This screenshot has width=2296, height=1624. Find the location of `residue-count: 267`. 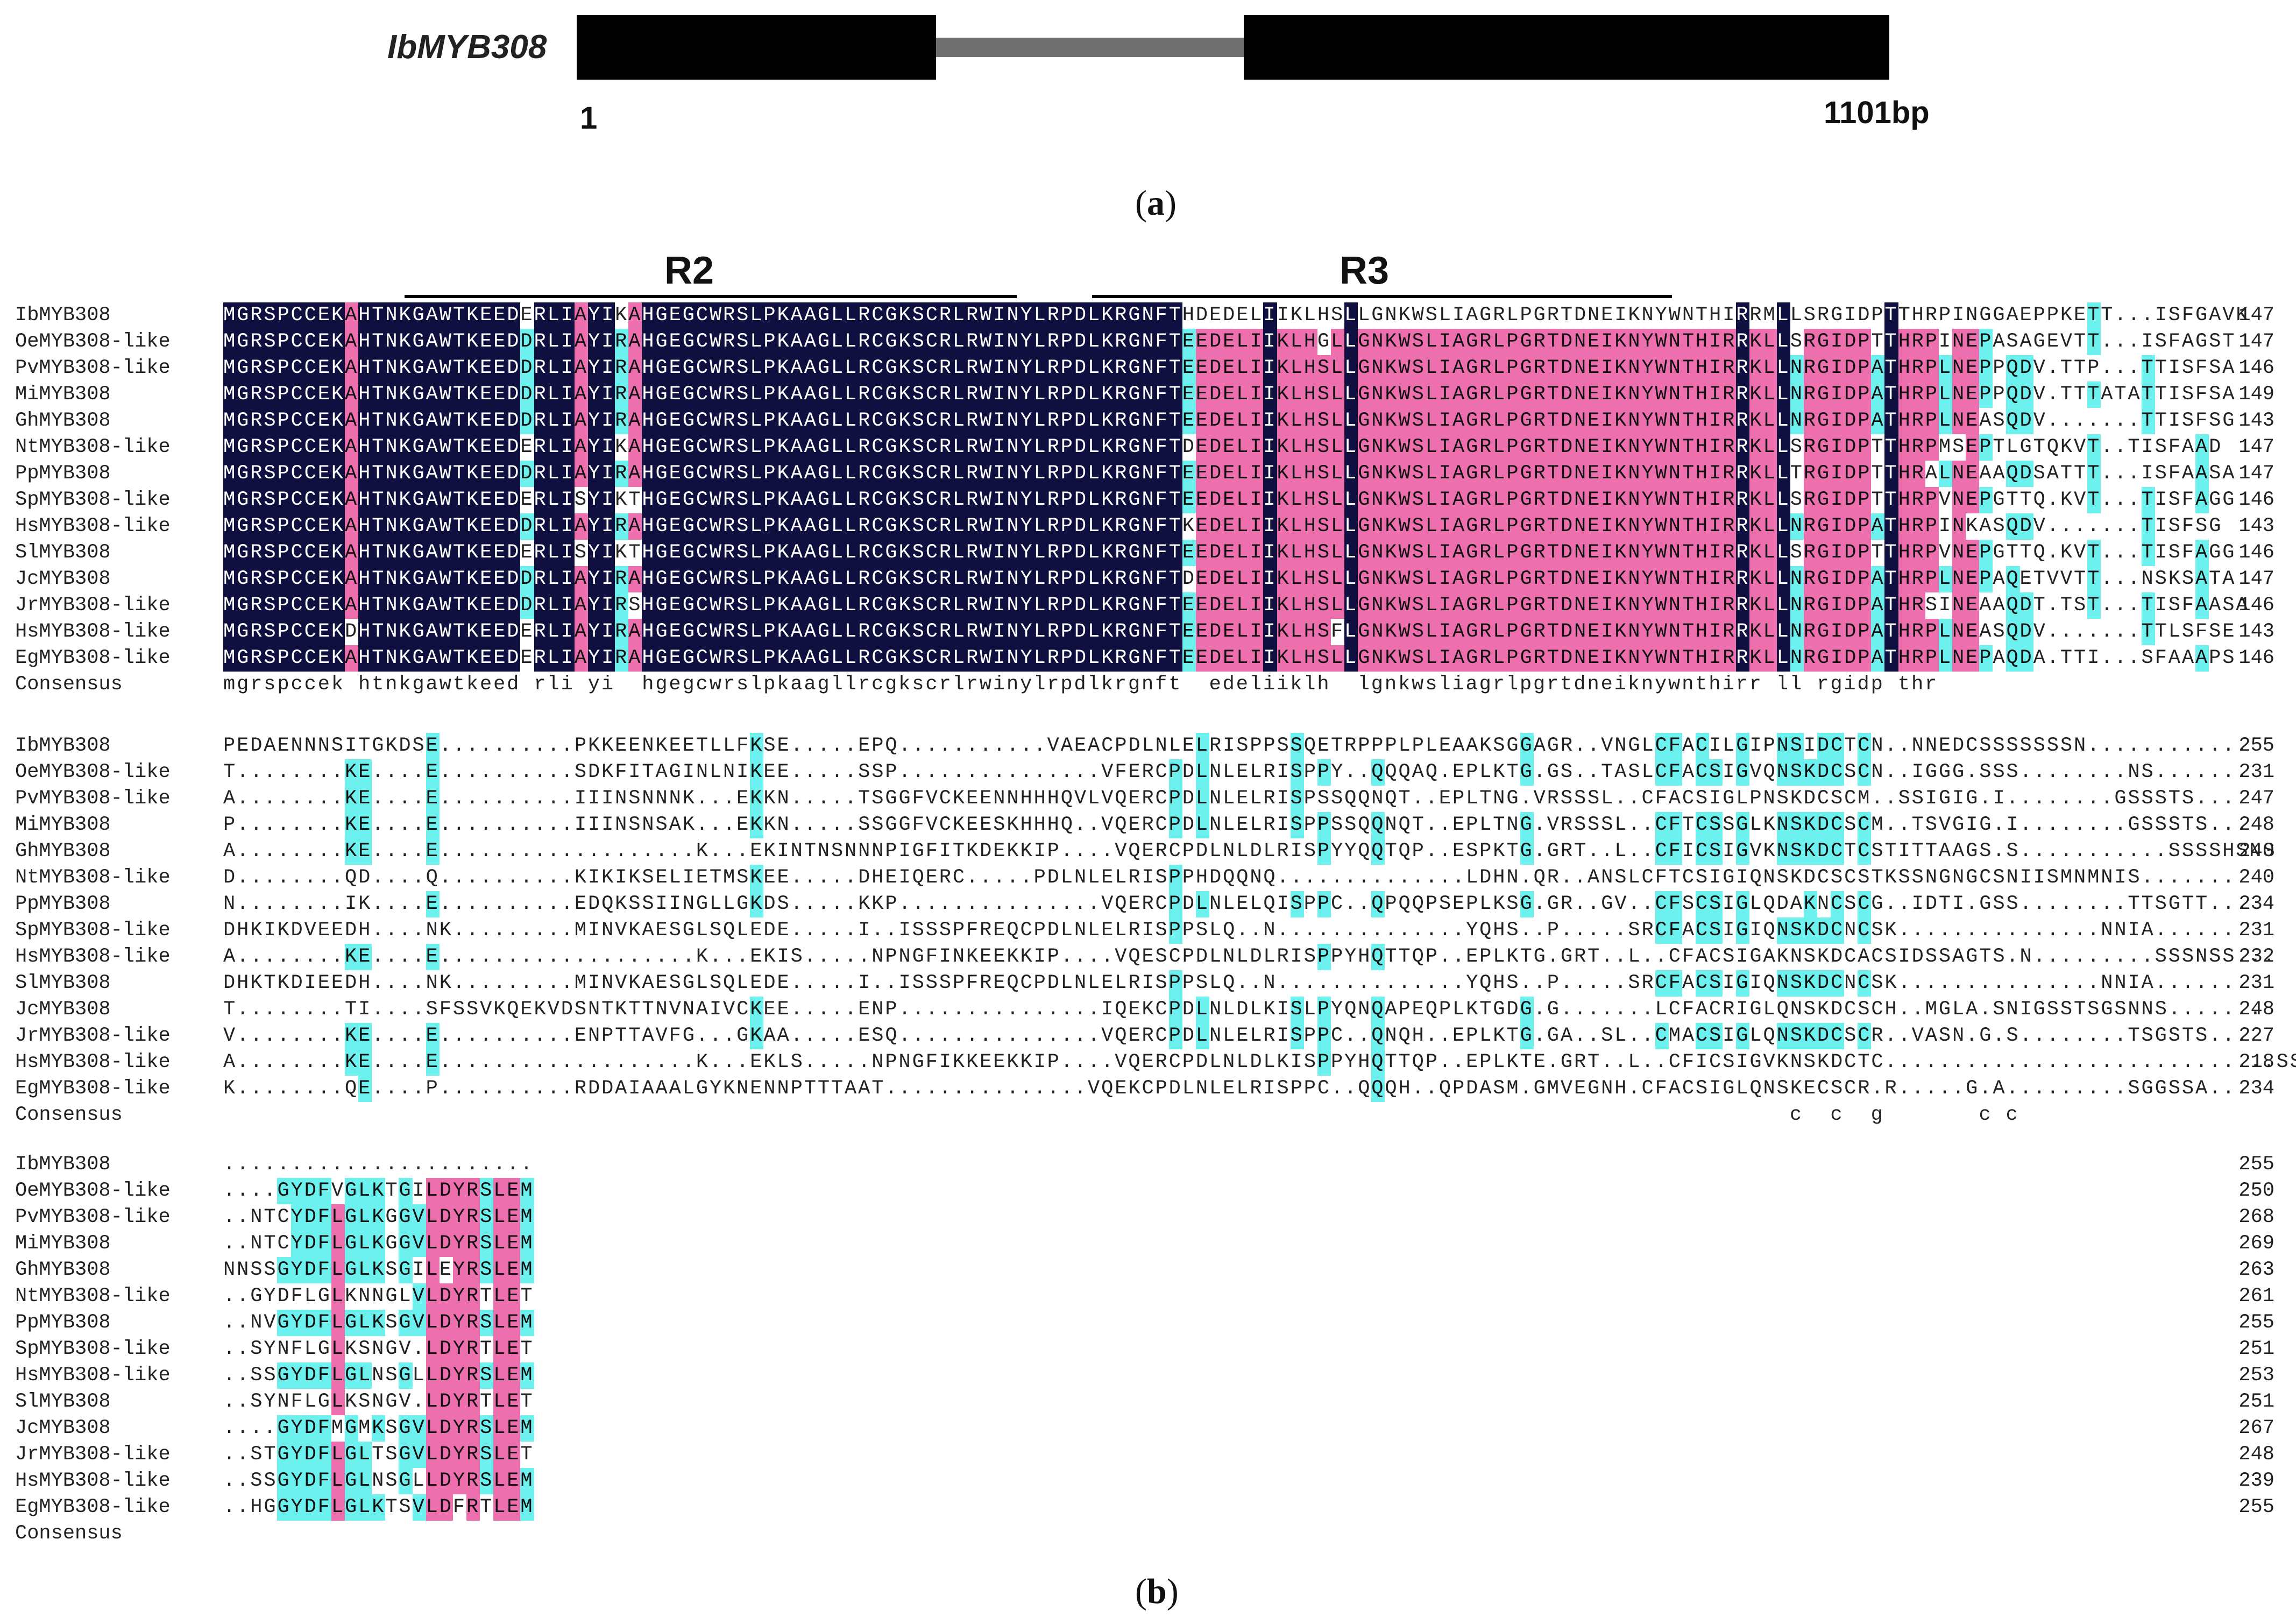

residue-count: 267 is located at coordinates (2256, 1428).